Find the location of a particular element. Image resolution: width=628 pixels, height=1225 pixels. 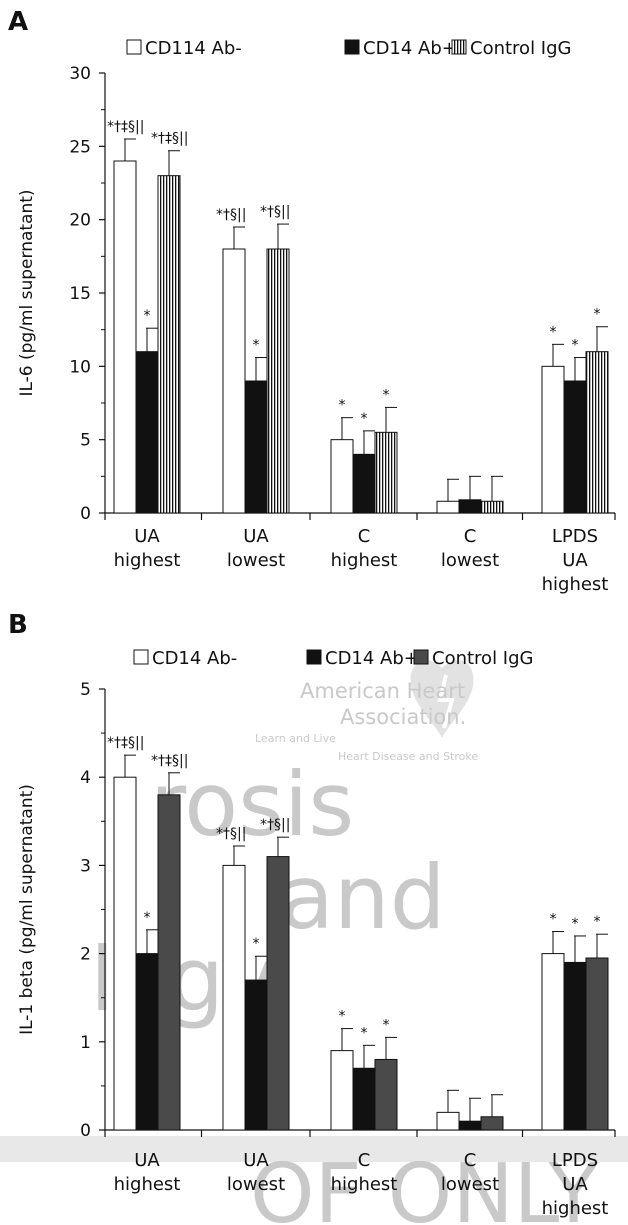

watermark-tagline: Learn and Live is located at coordinates (295, 738).